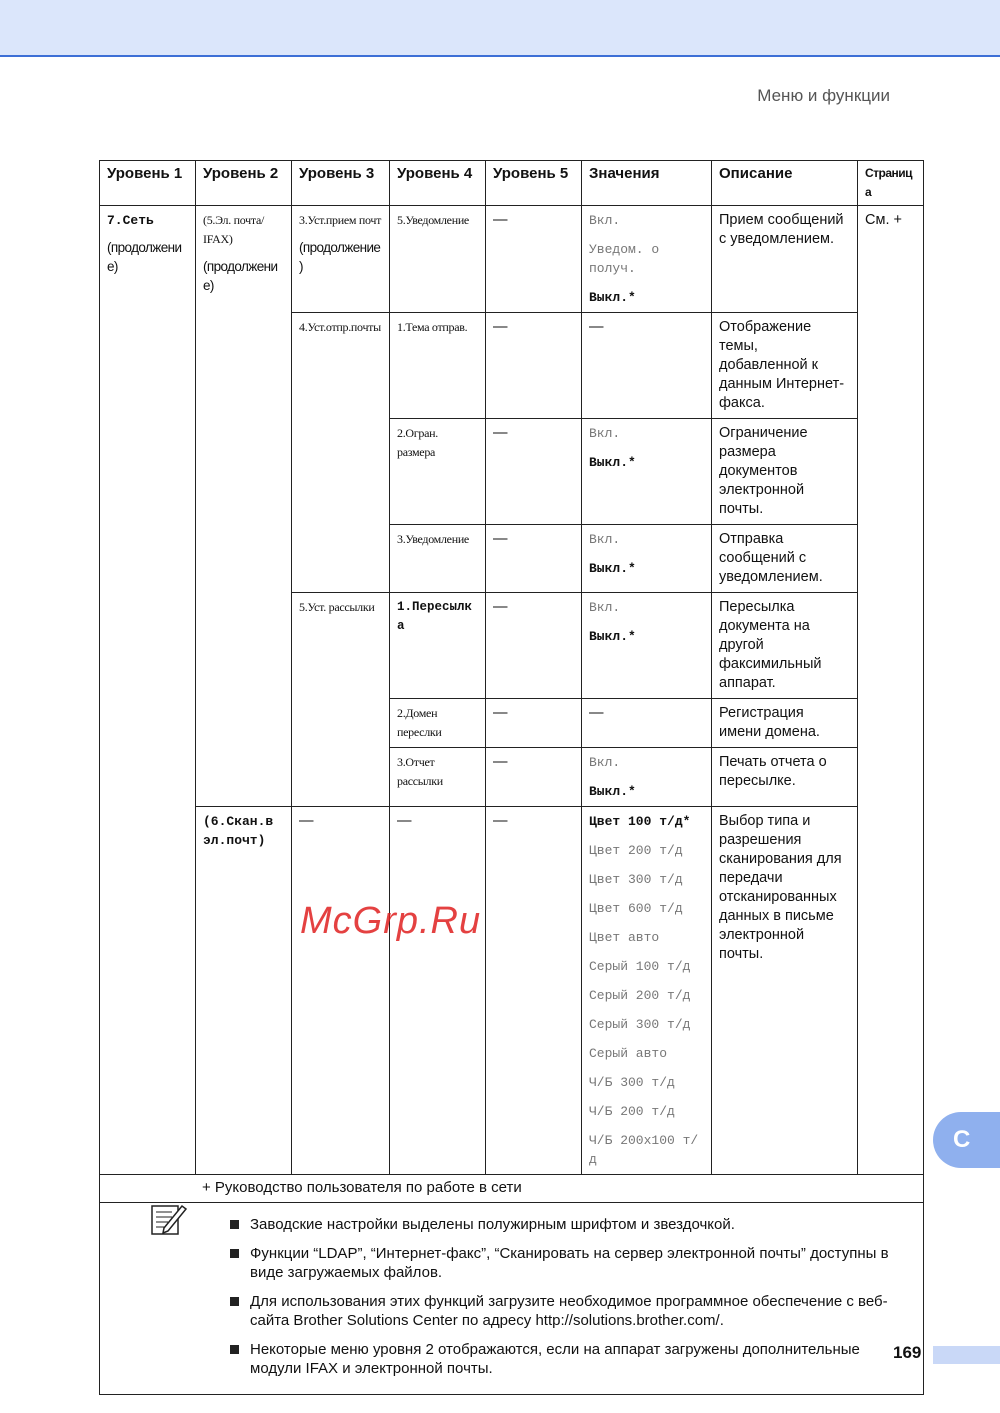 This screenshot has width=1000, height=1413. I want to click on description-cell: Регистрация имени домена., so click(784, 723).